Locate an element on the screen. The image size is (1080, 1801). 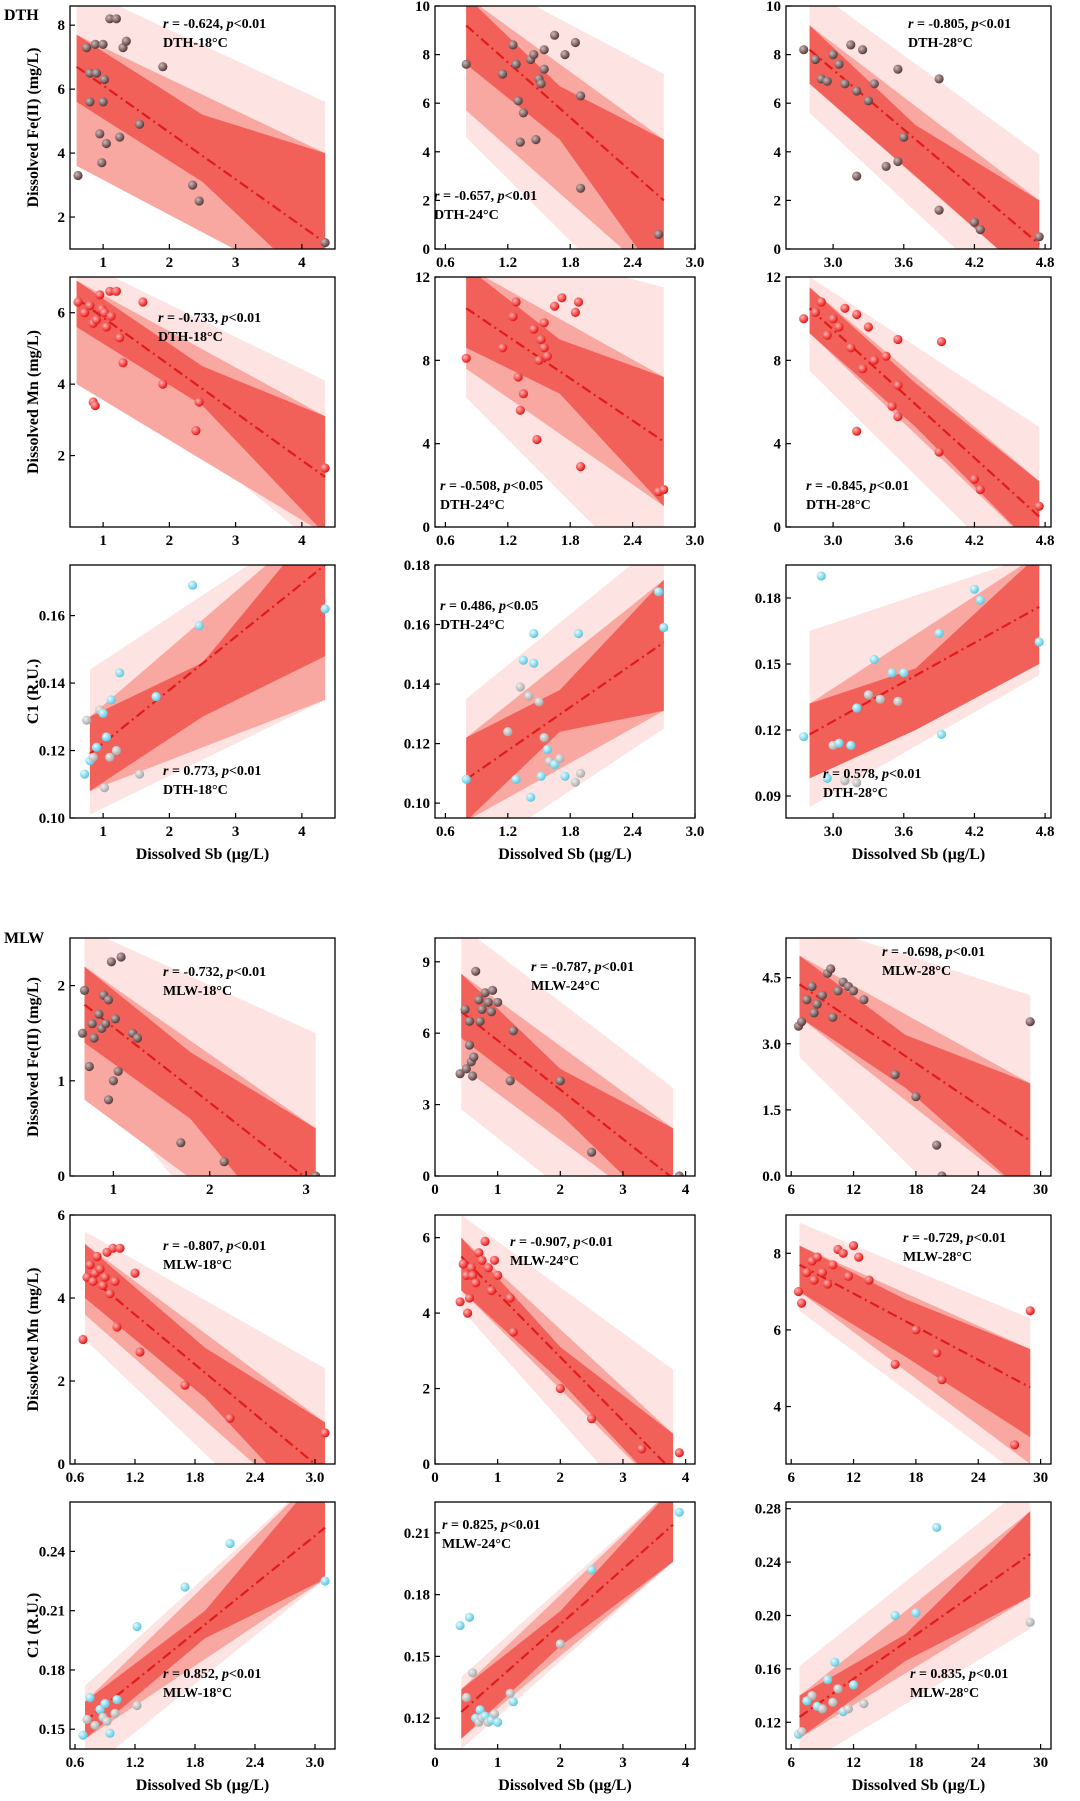
temp-annotation: DTH-28°C is located at coordinates (838, 505).